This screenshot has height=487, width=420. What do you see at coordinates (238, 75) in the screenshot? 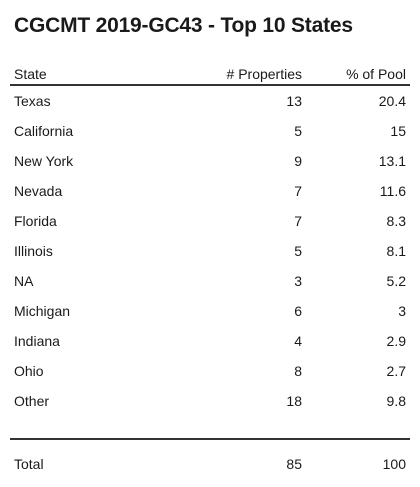
I see `header-properties: # Properties` at bounding box center [238, 75].